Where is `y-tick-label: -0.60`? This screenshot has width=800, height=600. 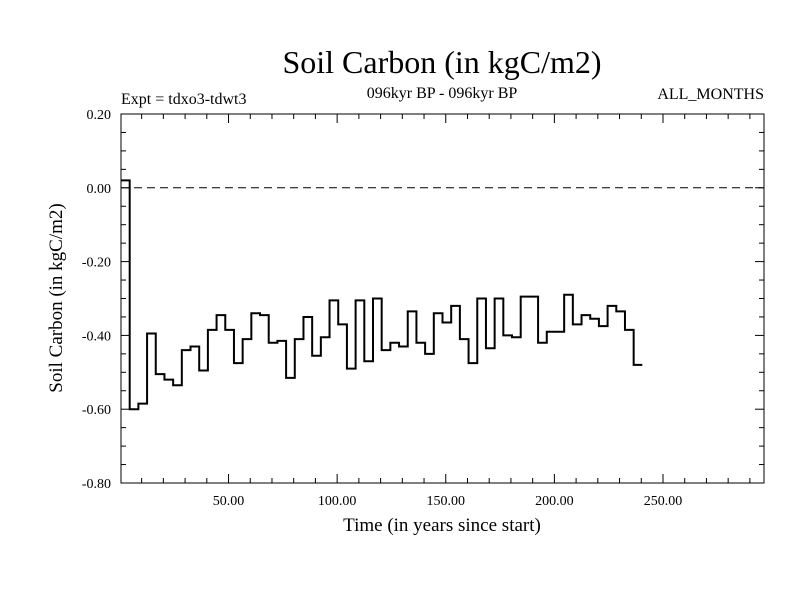
y-tick-label: -0.60 is located at coordinates (96, 410).